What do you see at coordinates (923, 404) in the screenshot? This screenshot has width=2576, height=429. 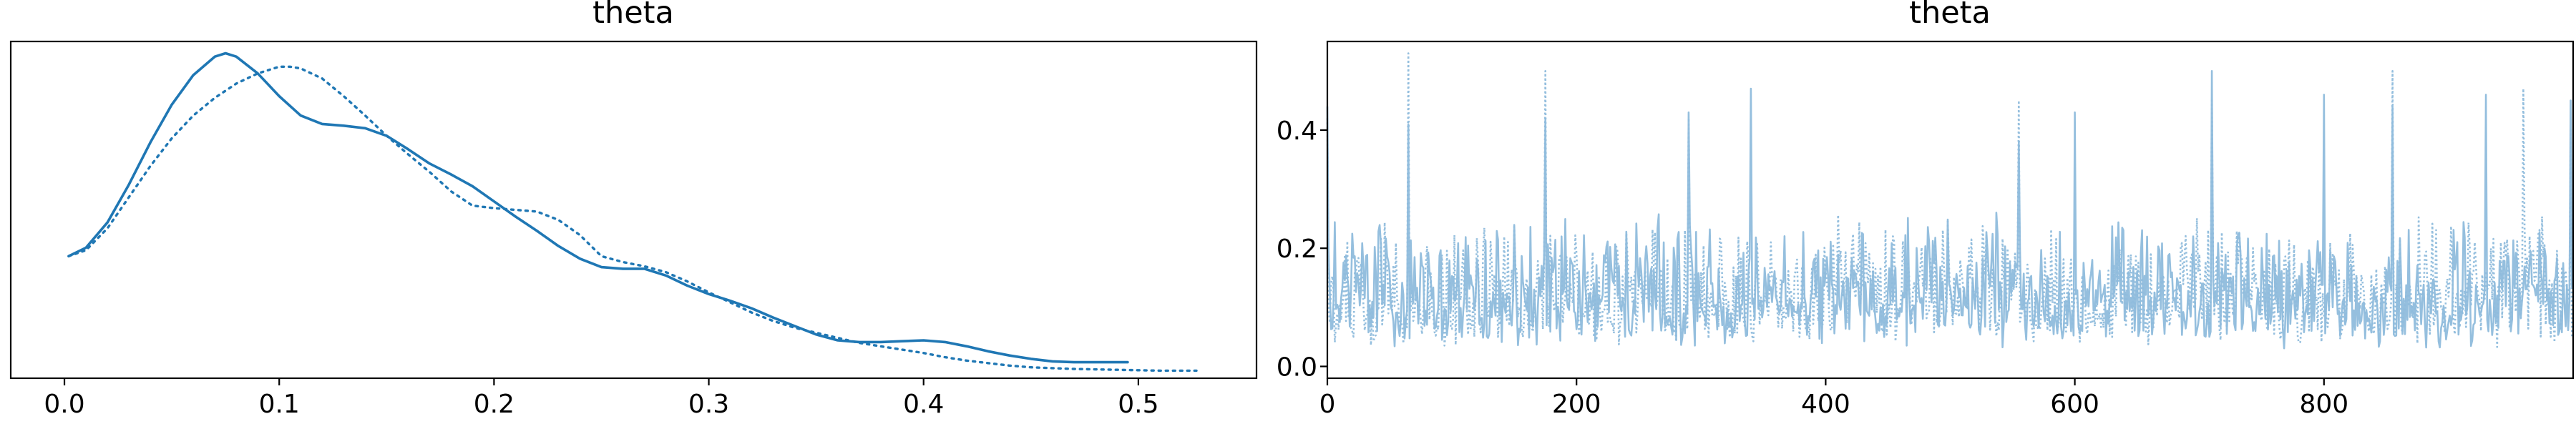 I see `density-x-tick-label: 0.4` at bounding box center [923, 404].